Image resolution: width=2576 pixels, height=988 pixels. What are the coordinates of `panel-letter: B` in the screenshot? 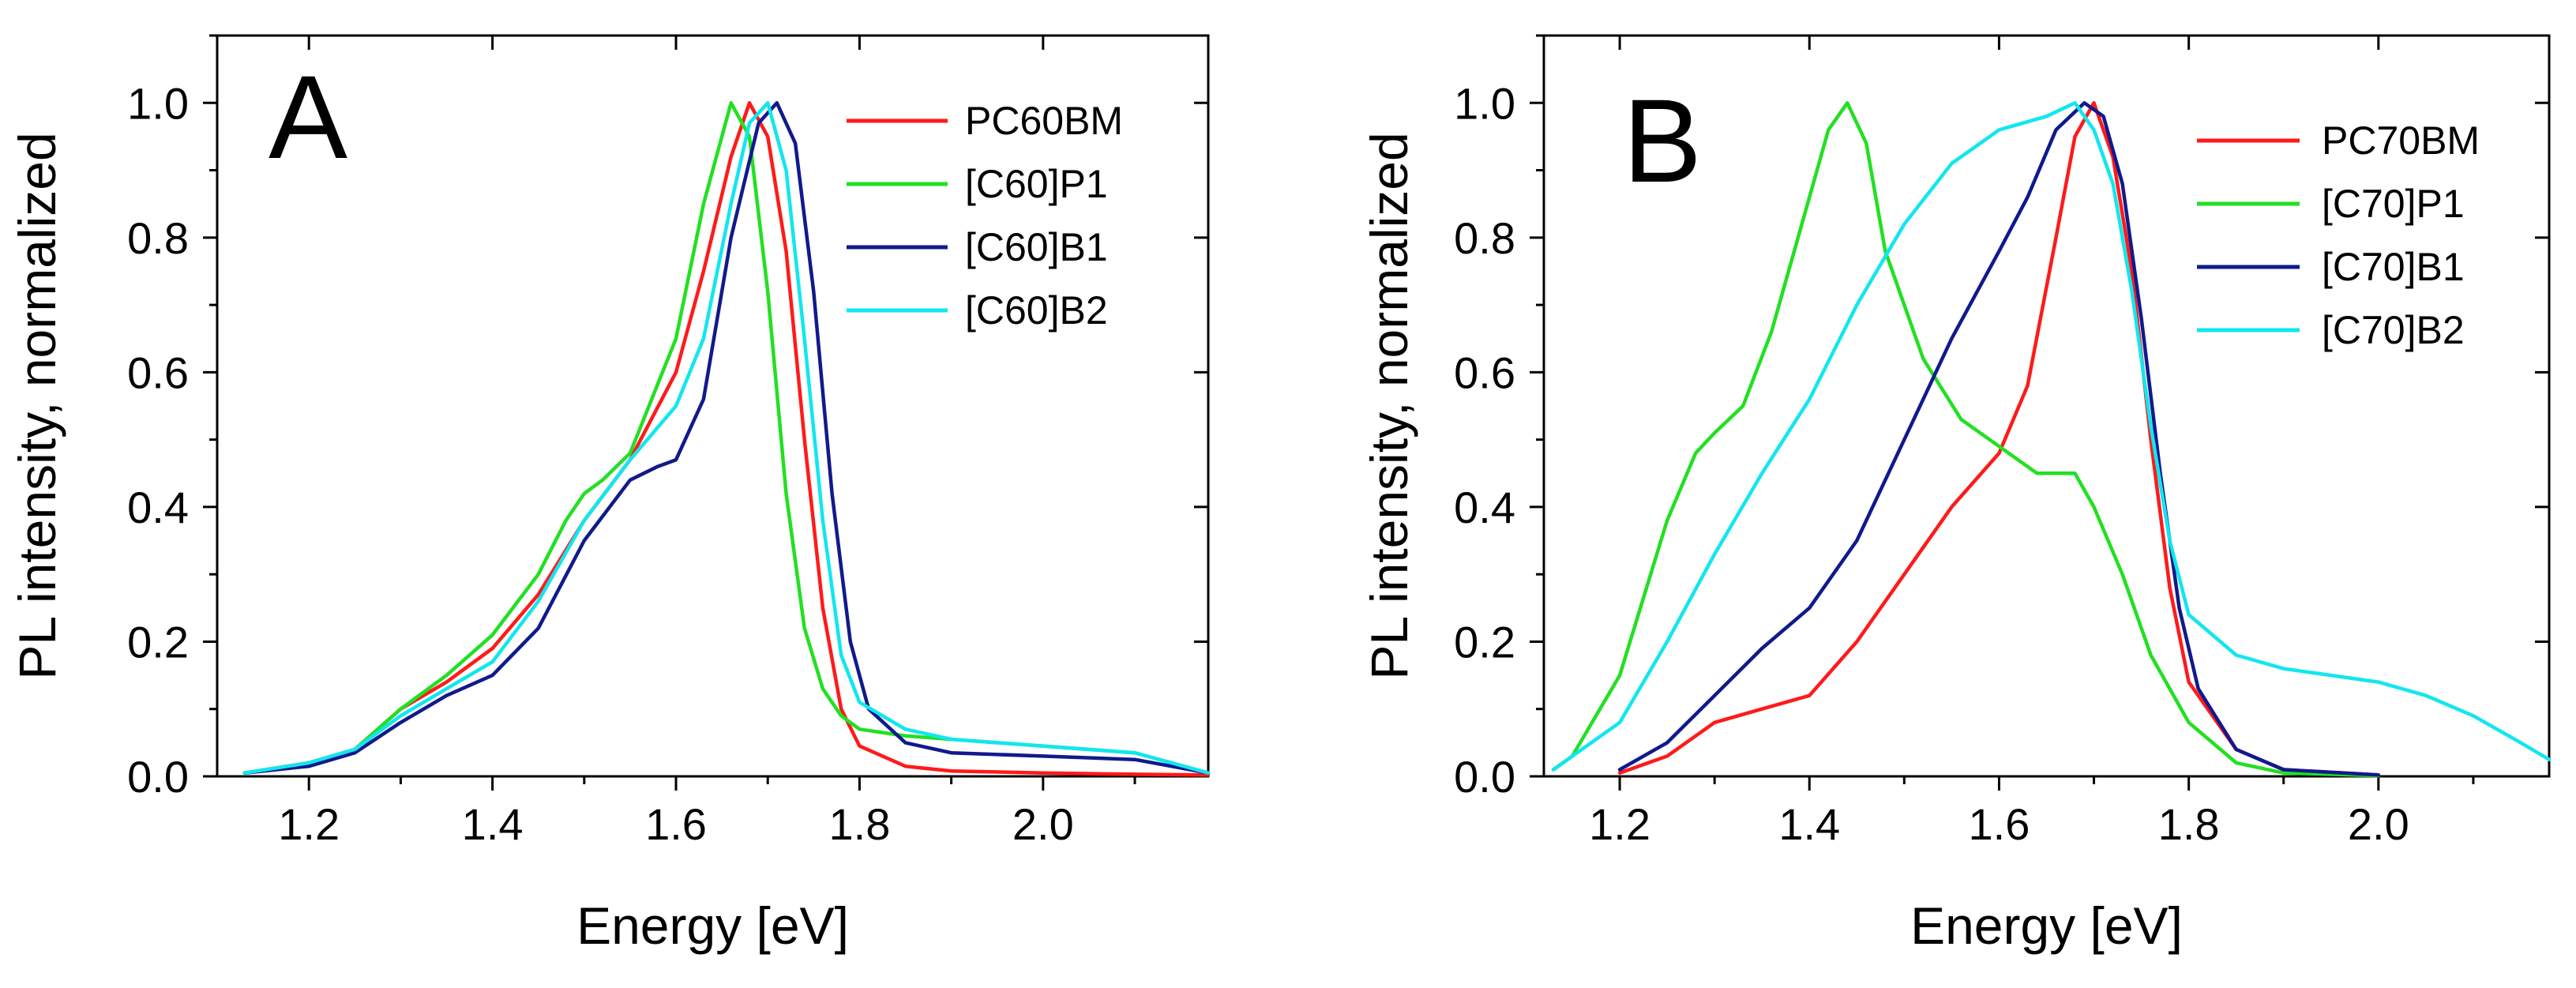 It's located at (1662, 140).